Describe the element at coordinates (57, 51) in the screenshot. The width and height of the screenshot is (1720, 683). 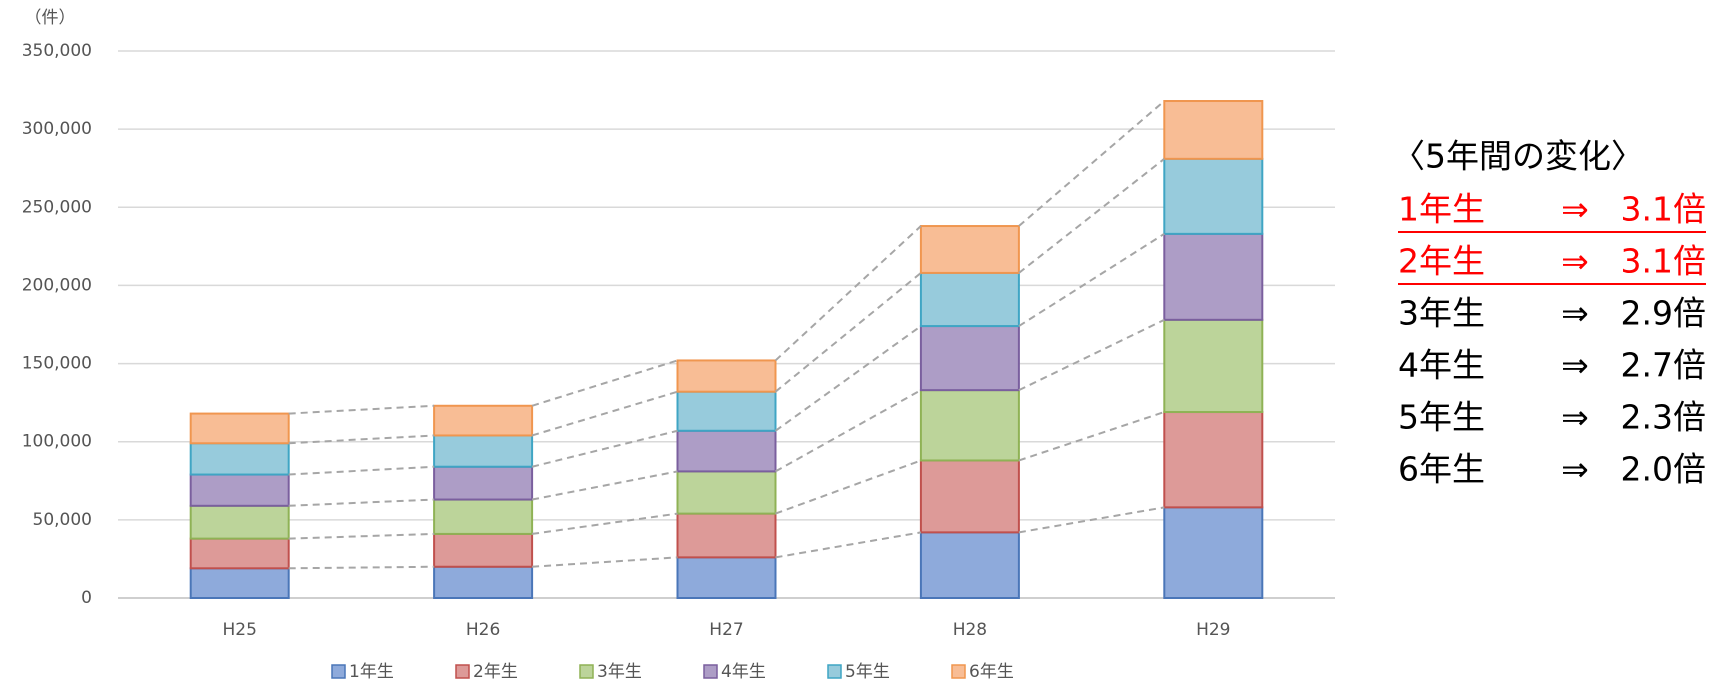
I see `y-tick-label: 350,000` at that location.